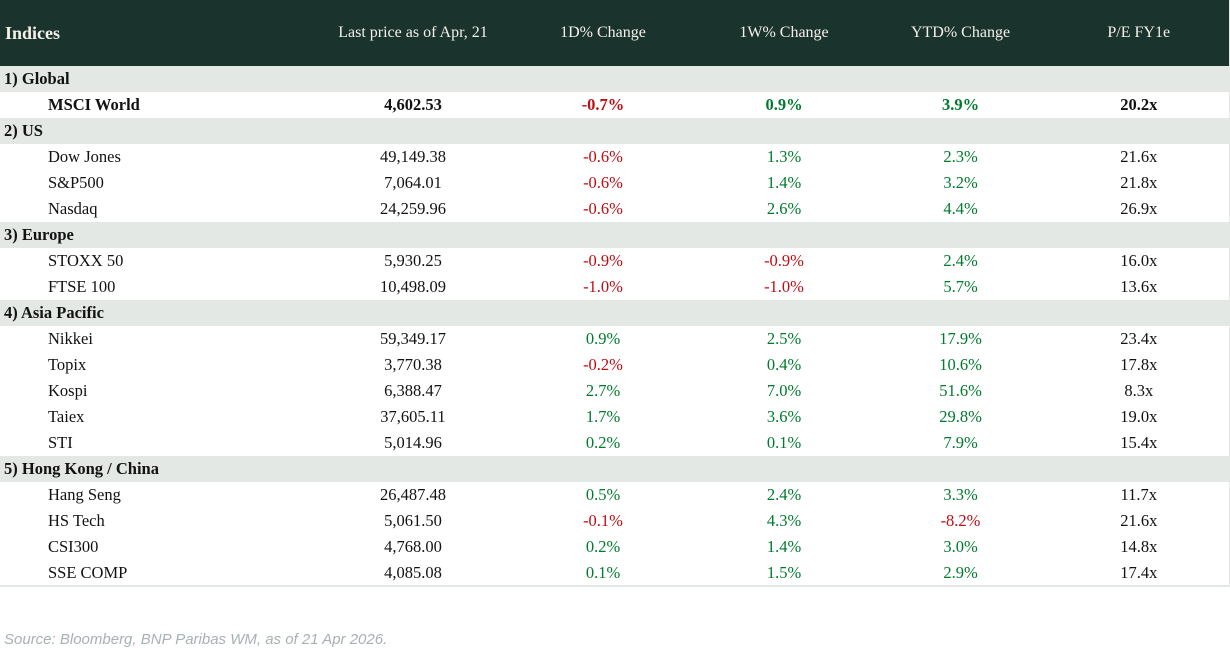 This screenshot has width=1230, height=663. Describe the element at coordinates (413, 261) in the screenshot. I see `last-price: 5,930.25` at that location.